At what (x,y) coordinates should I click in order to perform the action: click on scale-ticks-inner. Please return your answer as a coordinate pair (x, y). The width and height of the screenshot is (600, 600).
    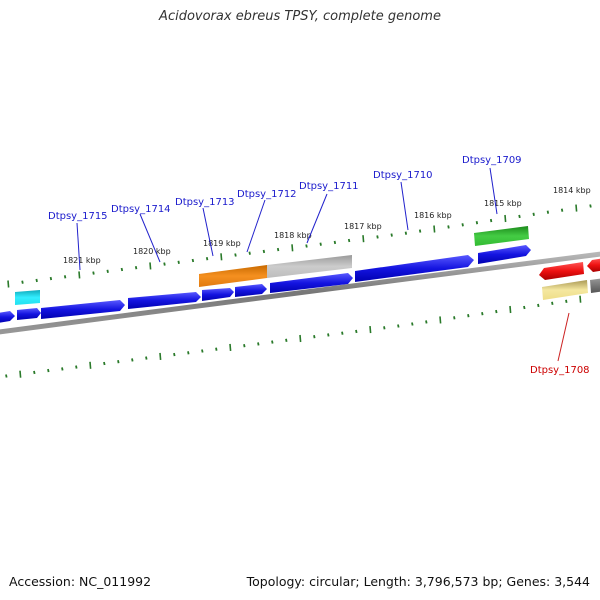
    Looking at the image, I should click on (293, 336).